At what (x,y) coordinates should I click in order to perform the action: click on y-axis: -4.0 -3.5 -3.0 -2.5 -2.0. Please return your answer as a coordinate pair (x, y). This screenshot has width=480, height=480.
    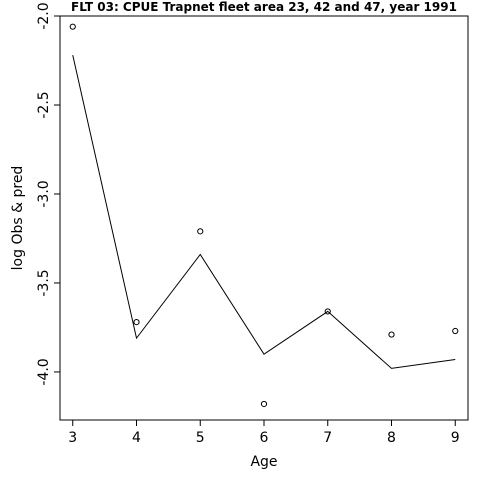
    Looking at the image, I should click on (48, 194).